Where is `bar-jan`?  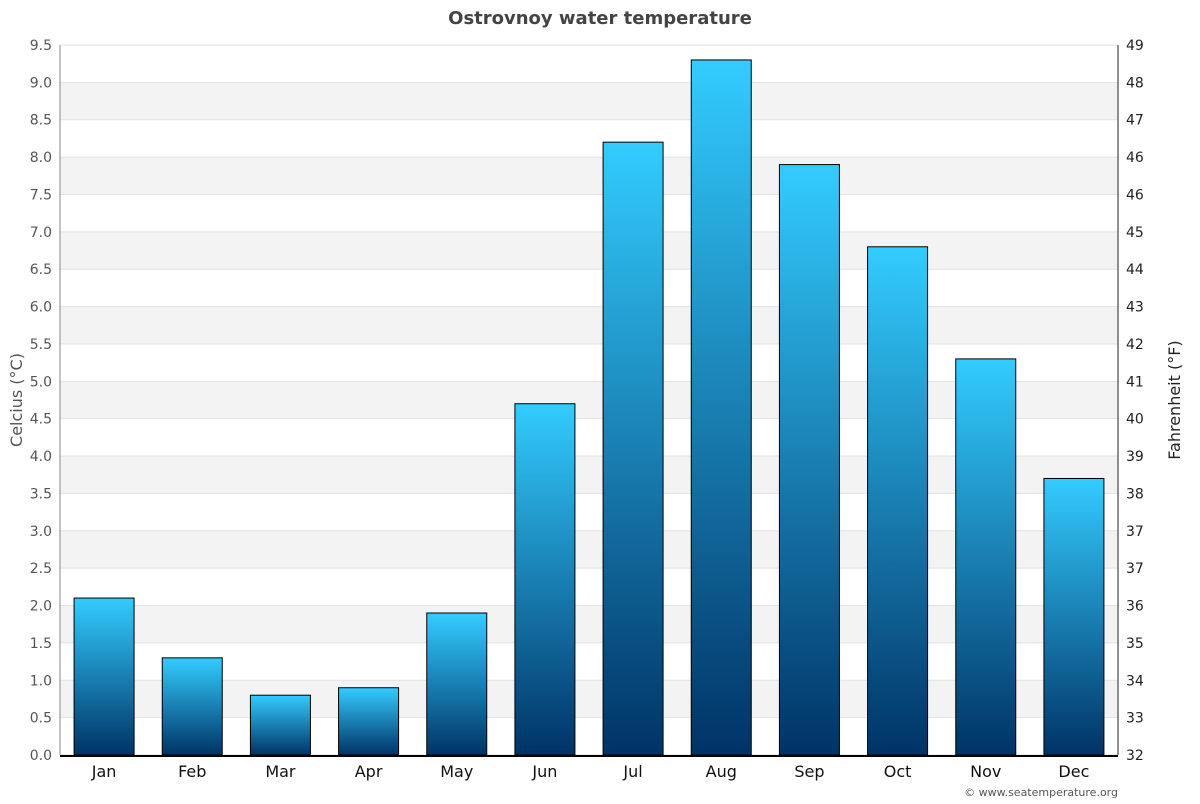 bar-jan is located at coordinates (104, 676).